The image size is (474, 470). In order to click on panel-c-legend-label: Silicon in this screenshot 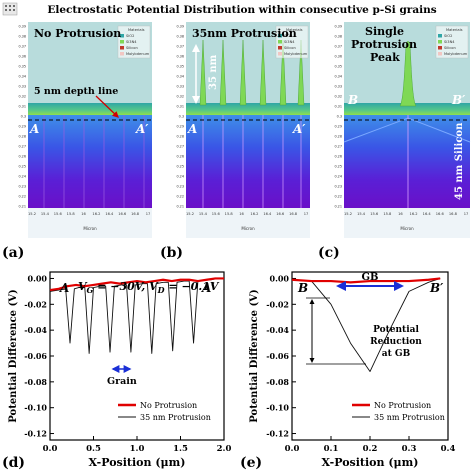, I will do `click(450, 48)`.